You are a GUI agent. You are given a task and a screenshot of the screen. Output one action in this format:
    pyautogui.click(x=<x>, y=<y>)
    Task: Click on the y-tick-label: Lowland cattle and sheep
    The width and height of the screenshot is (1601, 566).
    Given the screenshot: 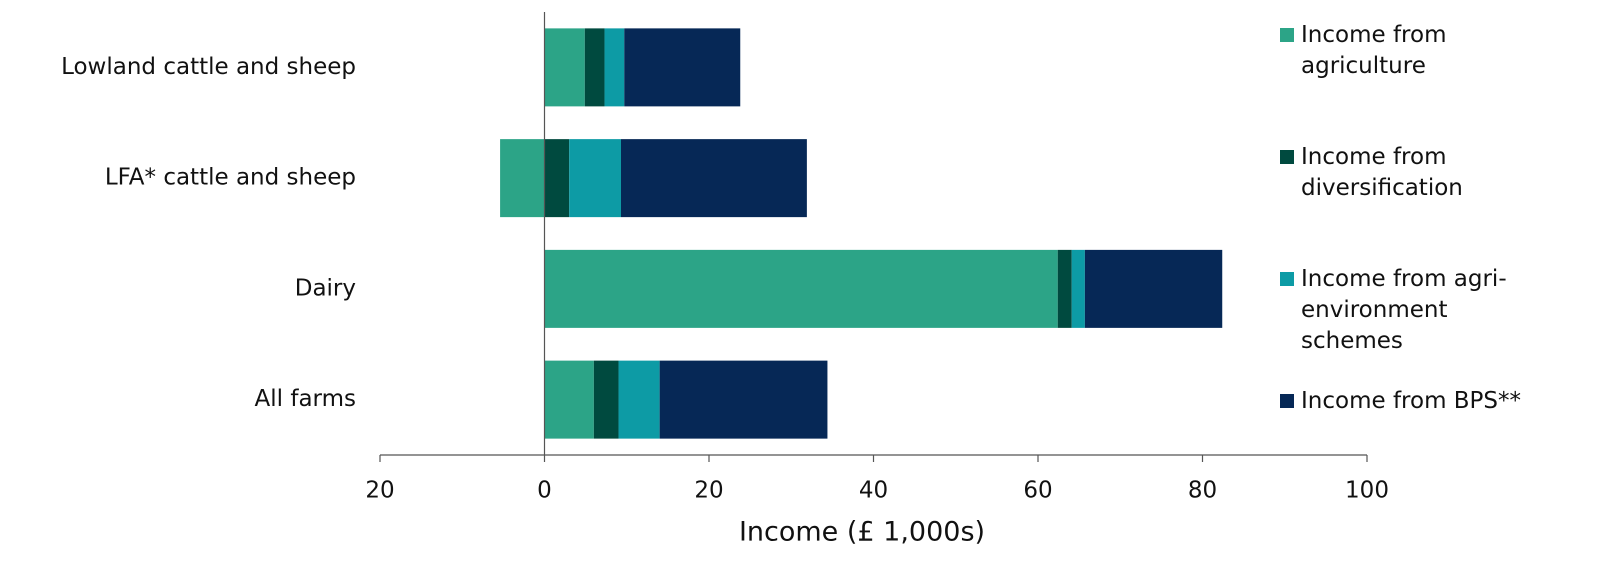 What is the action you would take?
    pyautogui.click(x=208, y=67)
    